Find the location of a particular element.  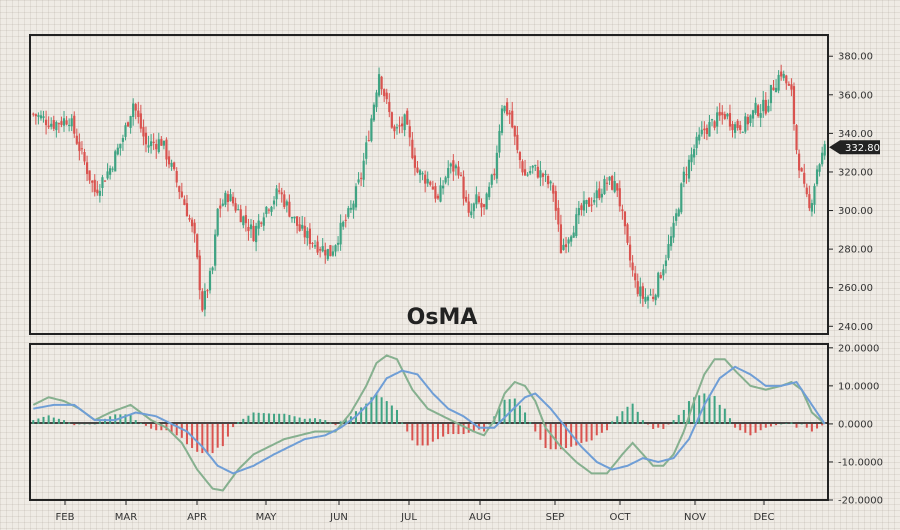

x-tick-label: MAR is located at coordinates (126, 517).